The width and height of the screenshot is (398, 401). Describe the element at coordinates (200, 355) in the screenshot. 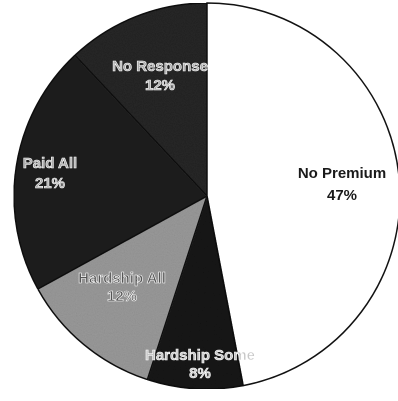

I see `slice-label-hardship-some: Hardship Some` at that location.